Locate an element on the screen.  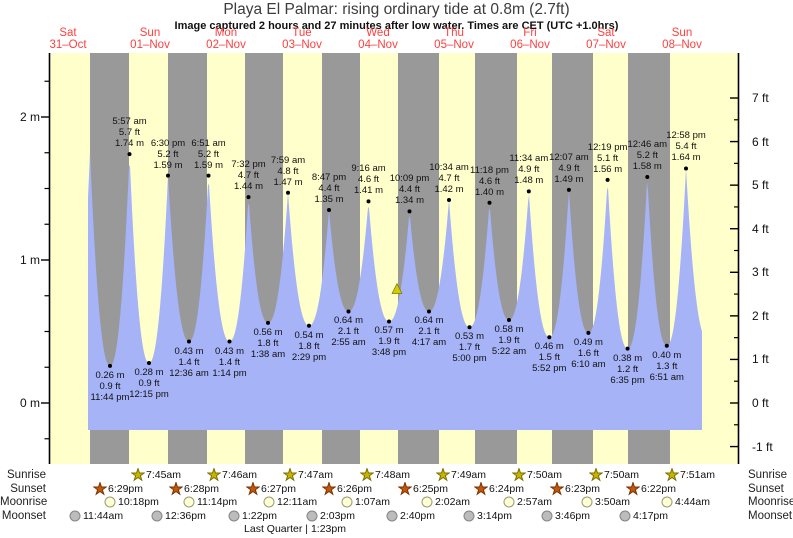
tide-label-line: 10:34 am is located at coordinates (449, 167).